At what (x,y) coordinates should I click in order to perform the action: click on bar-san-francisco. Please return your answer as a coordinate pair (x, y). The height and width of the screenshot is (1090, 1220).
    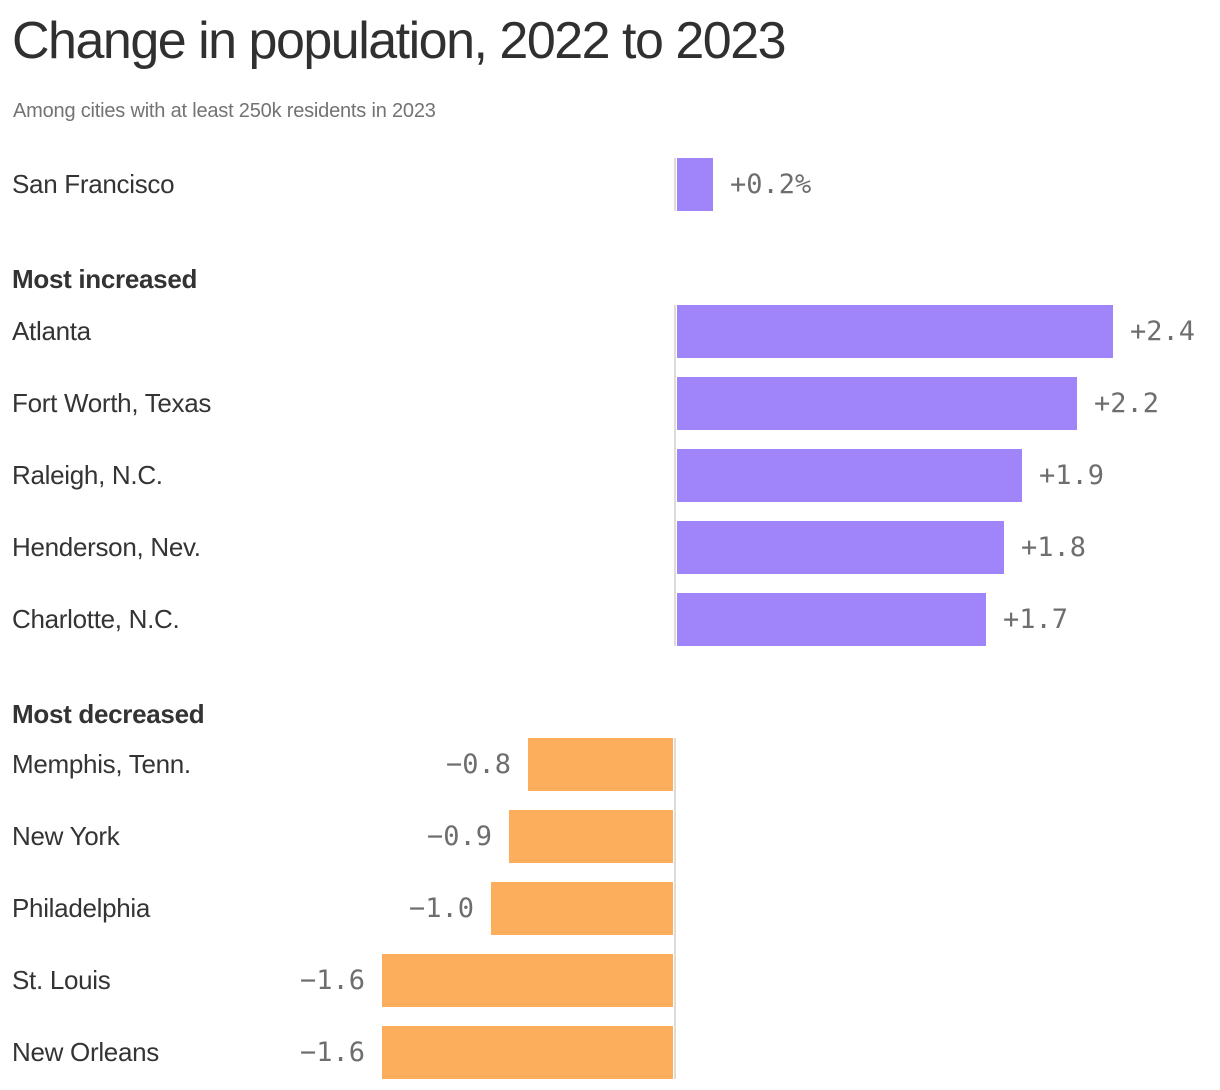
    Looking at the image, I should click on (695, 184).